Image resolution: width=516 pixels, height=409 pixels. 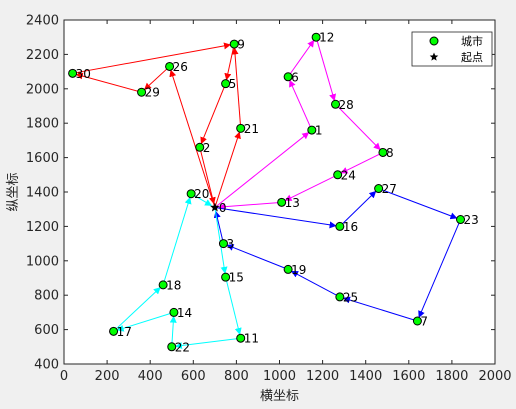 I want to click on legend-city-marker, so click(x=434, y=41).